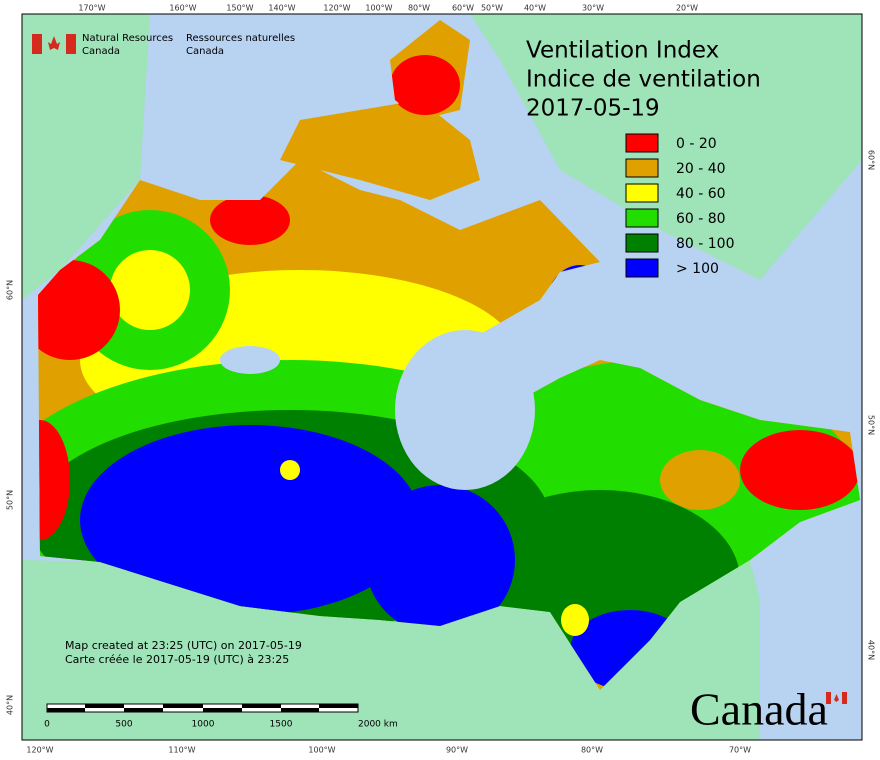 This screenshot has height=760, width=880. Describe the element at coordinates (463, 8) in the screenshot. I see `graticule-top: 60°W` at that location.